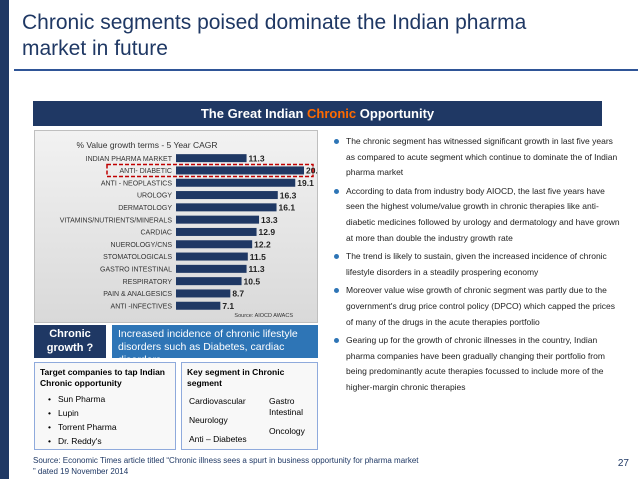  I want to click on key-segment-item: Anti – Diabetes, so click(218, 439).